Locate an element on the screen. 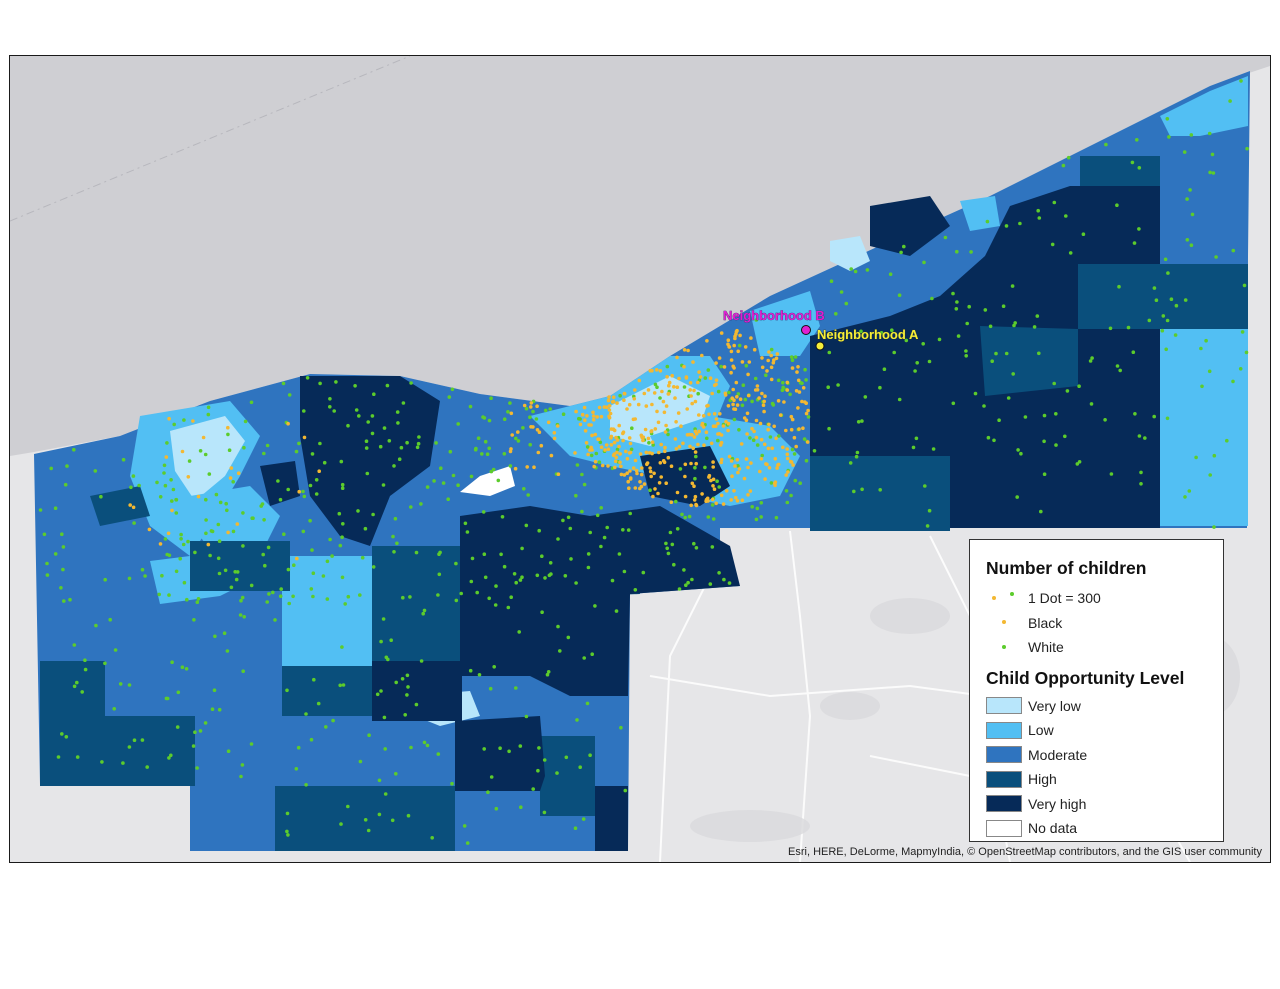 The width and height of the screenshot is (1280, 989). neighborhood-a-marker: Neighborhood A is located at coordinates (867, 339).